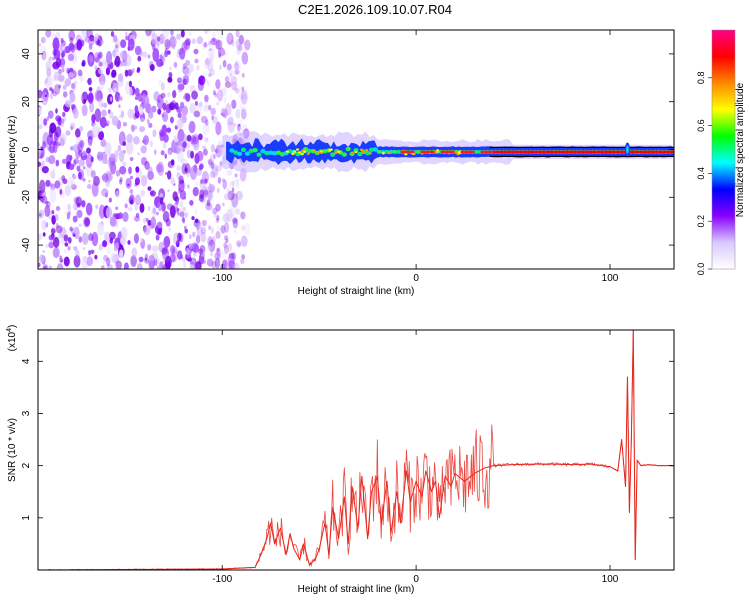 This screenshot has height=600, width=750. What do you see at coordinates (701, 125) in the screenshot?
I see `colorbar-tick-label: 0.6` at bounding box center [701, 125].